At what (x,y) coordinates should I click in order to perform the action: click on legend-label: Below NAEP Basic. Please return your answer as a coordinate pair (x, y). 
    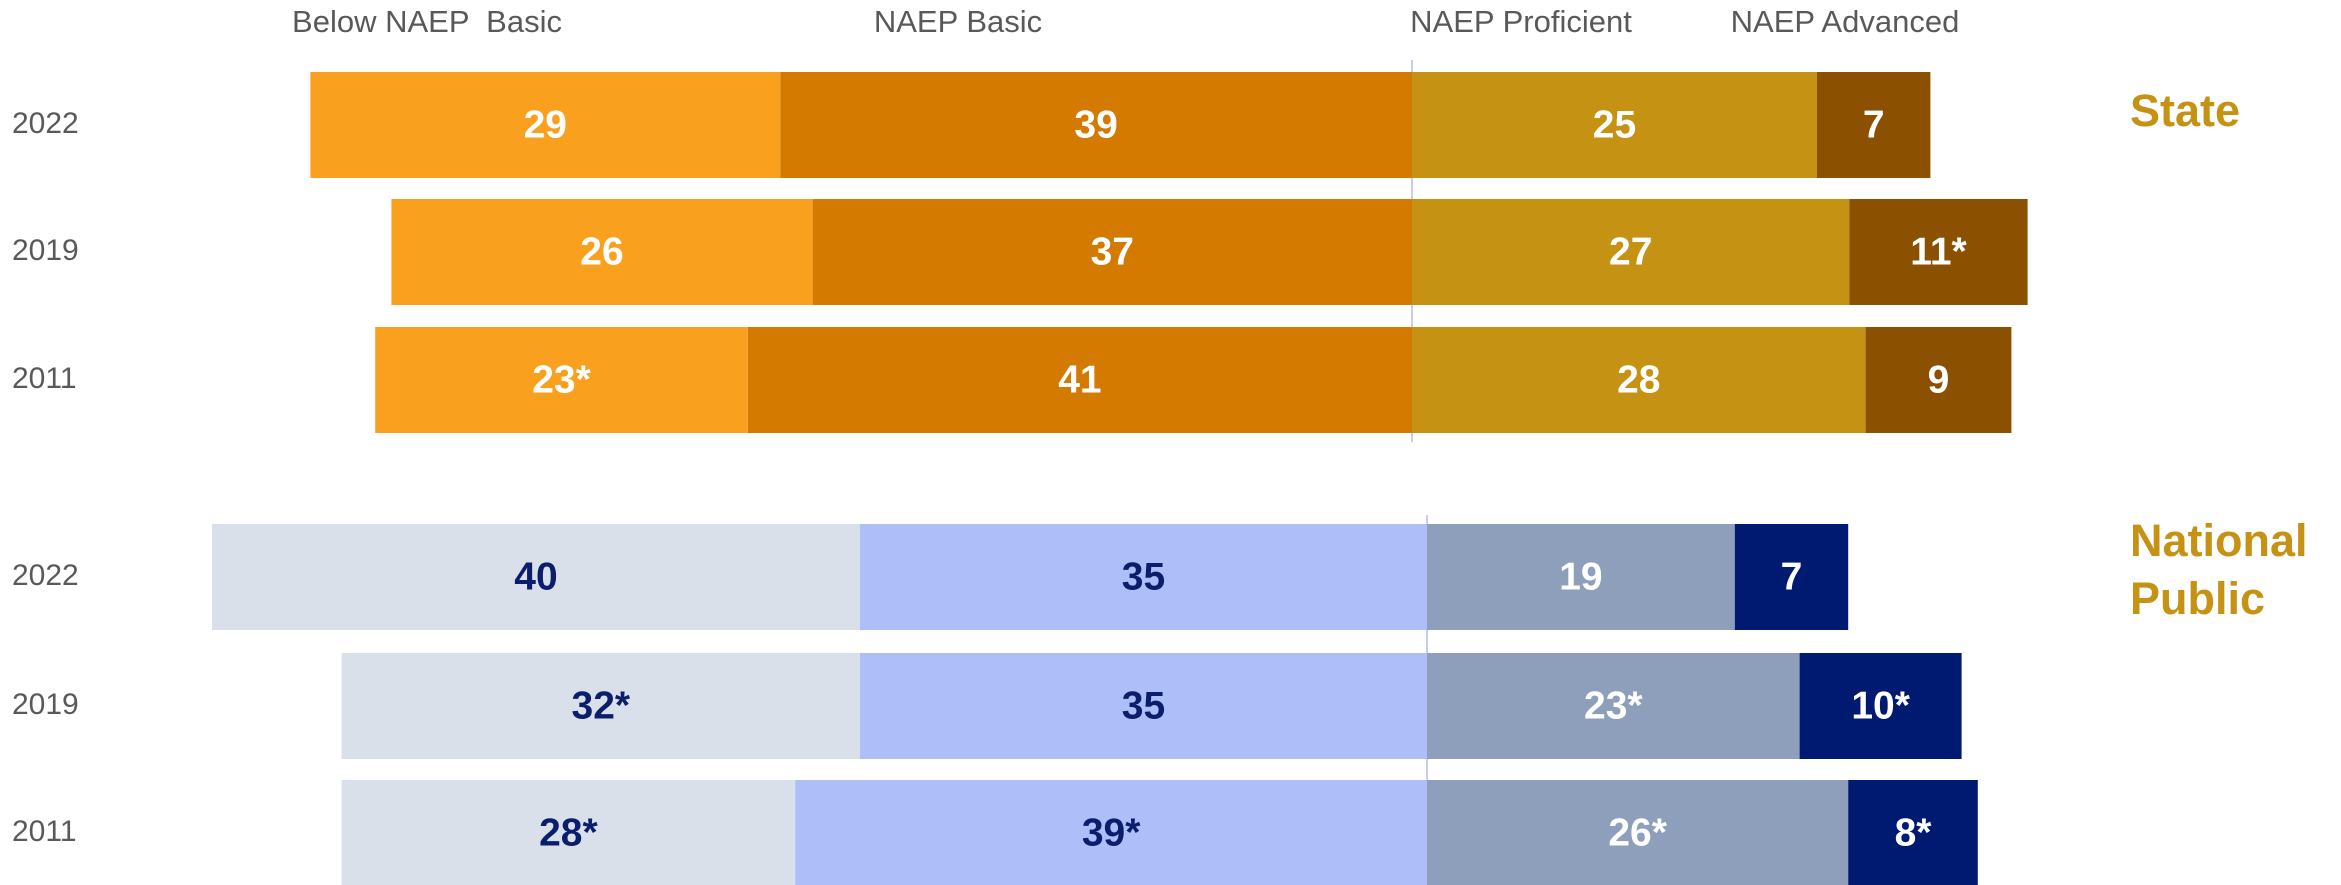
    Looking at the image, I should click on (427, 21).